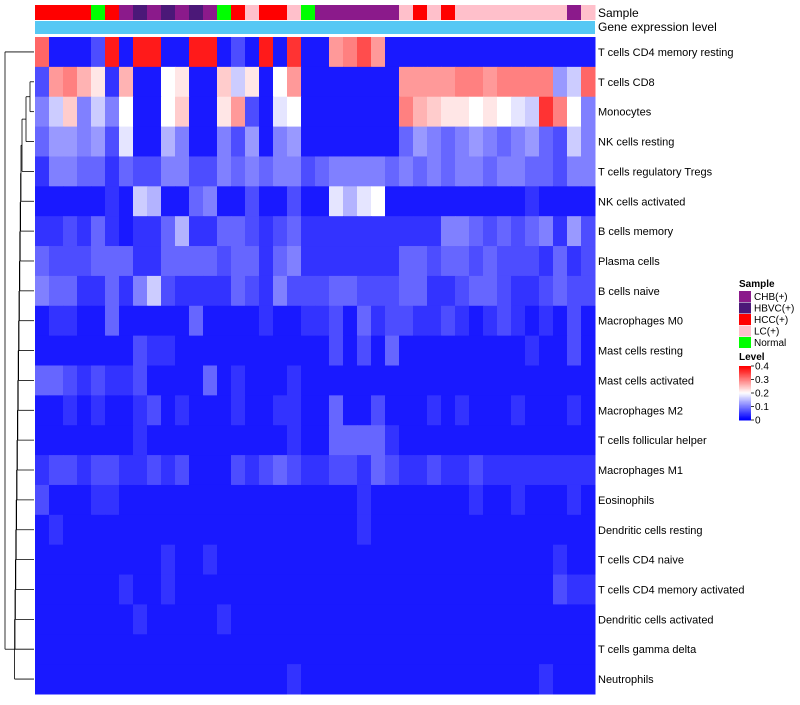 The image size is (800, 705). I want to click on row-label: Monocytes, so click(625, 113).